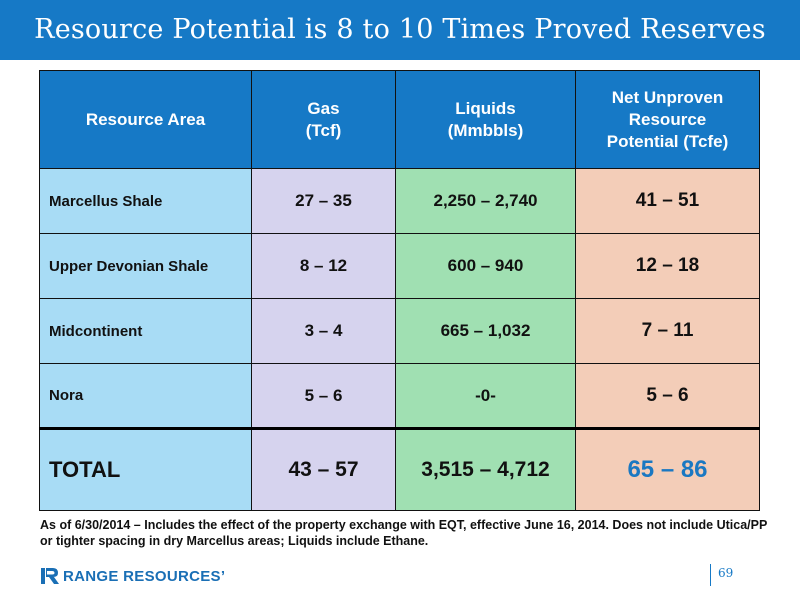 This screenshot has width=800, height=600. What do you see at coordinates (667, 141) in the screenshot?
I see `header-net-line3: Potential (Tcfe)` at bounding box center [667, 141].